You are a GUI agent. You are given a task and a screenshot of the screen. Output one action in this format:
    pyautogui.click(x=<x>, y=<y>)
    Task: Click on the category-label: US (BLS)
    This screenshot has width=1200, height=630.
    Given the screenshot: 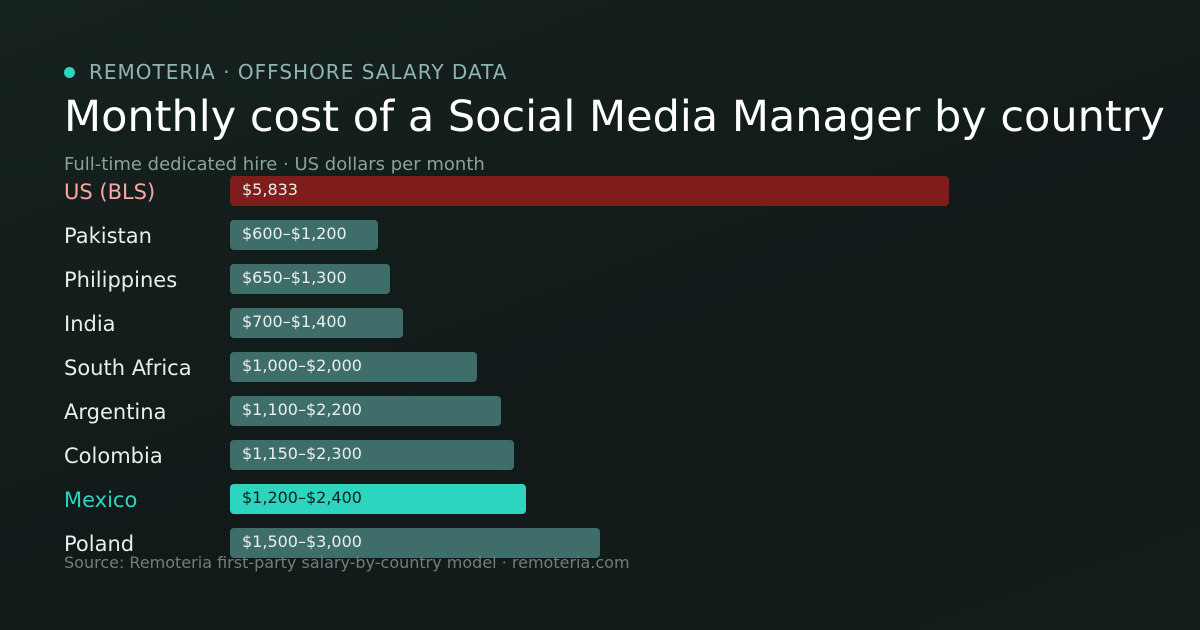 What is the action you would take?
    pyautogui.click(x=110, y=192)
    